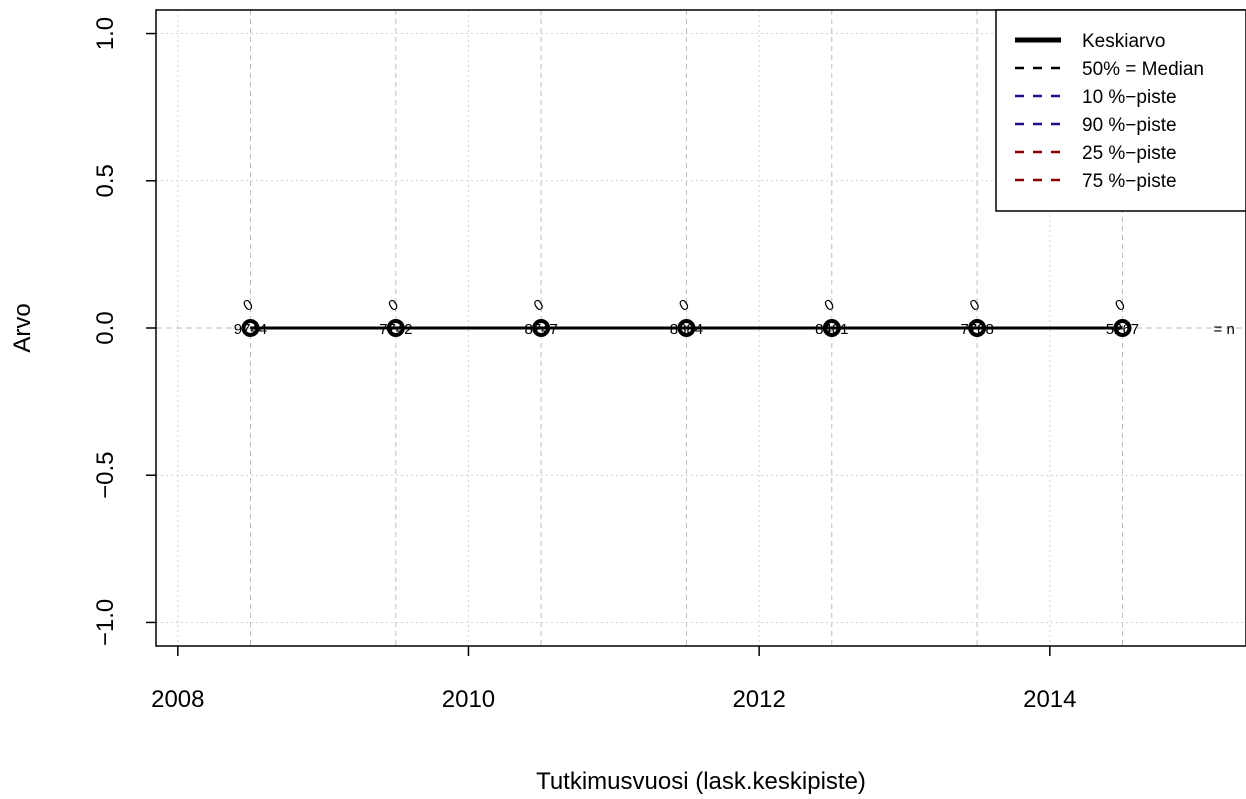  Describe the element at coordinates (1129, 181) in the screenshot. I see `legend-label: 75 %−piste` at that location.